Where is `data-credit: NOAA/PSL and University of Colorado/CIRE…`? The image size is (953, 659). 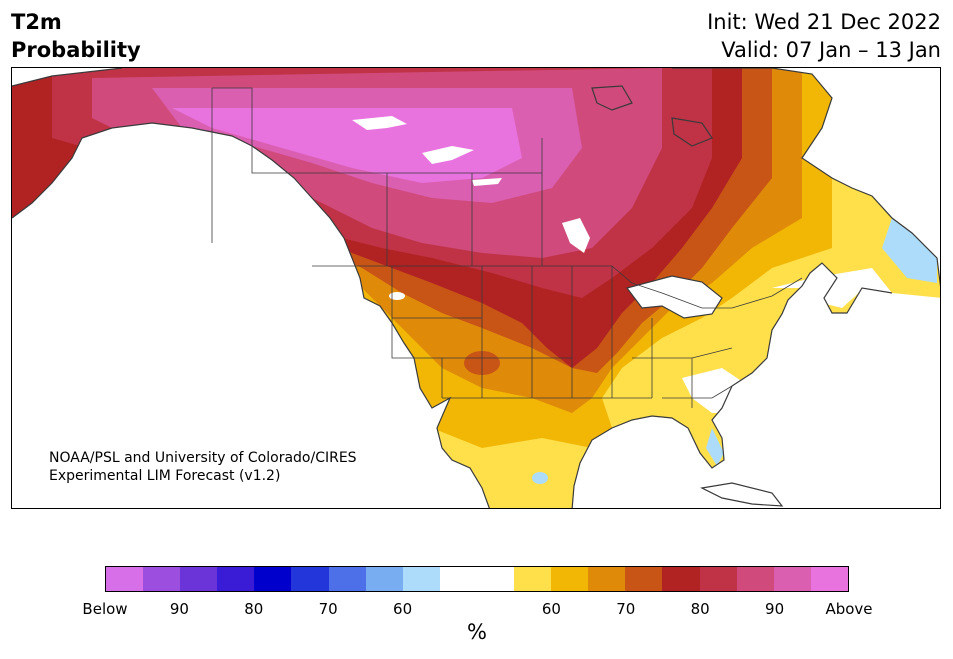
data-credit: NOAA/PSL and University of Colorado/CIRE… is located at coordinates (203, 467).